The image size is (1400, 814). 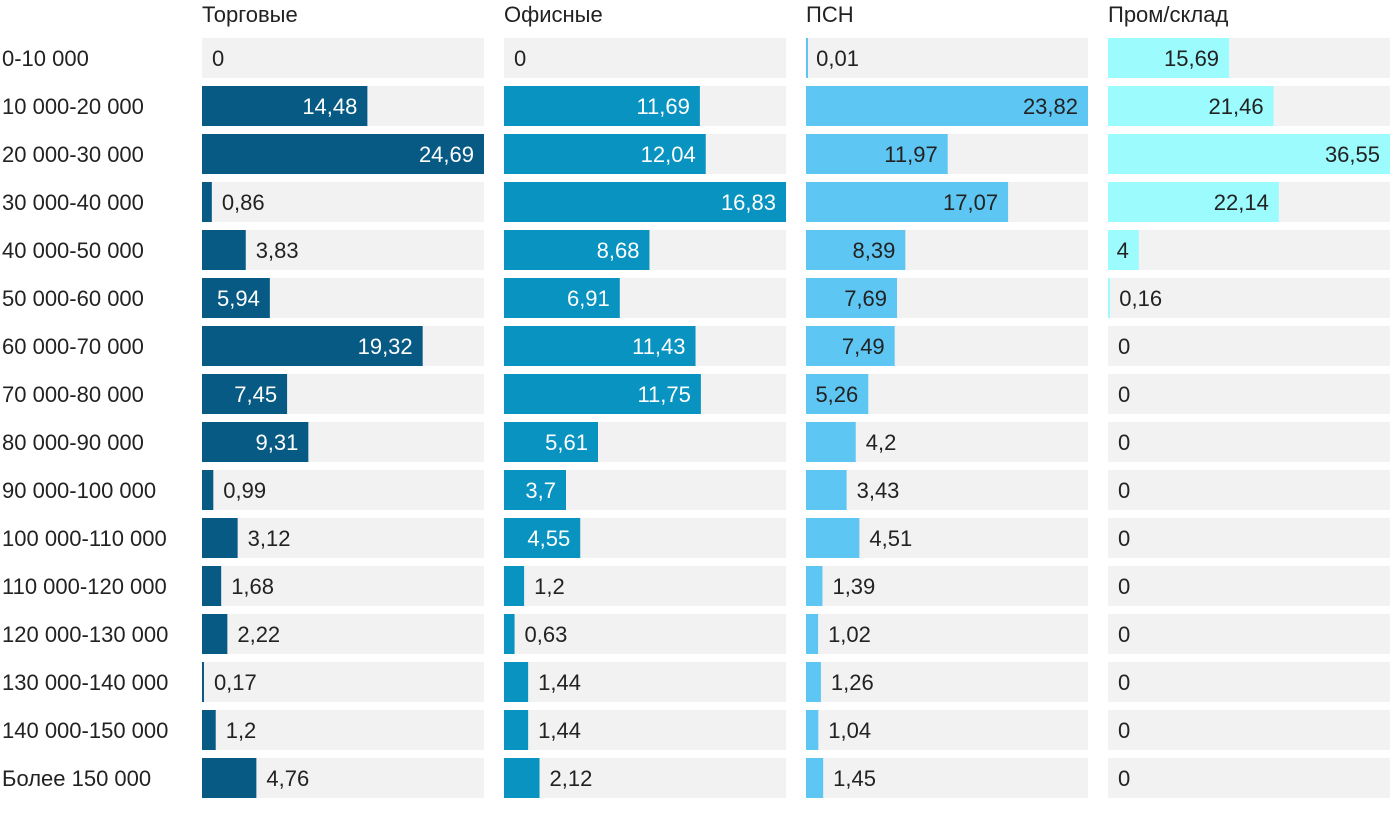 What do you see at coordinates (849, 634) in the screenshot?
I see `data-label: 1,02` at bounding box center [849, 634].